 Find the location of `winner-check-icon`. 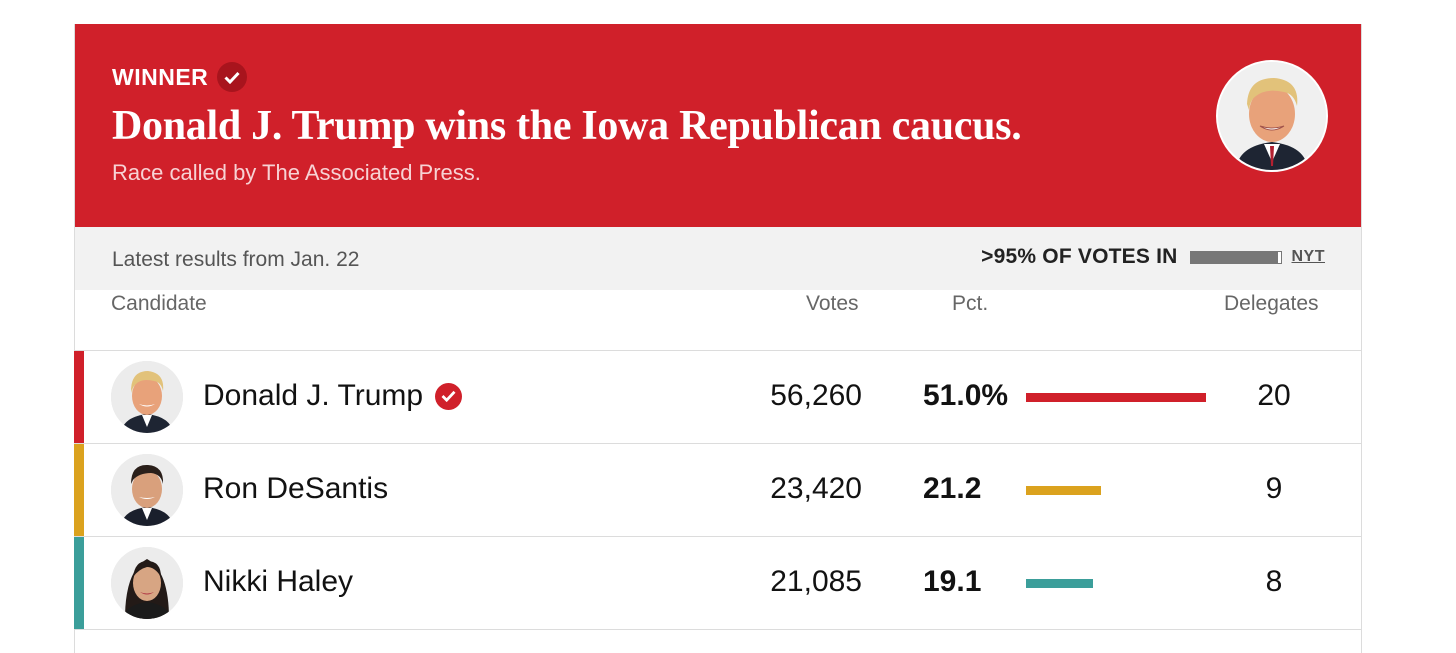

winner-check-icon is located at coordinates (449, 396).